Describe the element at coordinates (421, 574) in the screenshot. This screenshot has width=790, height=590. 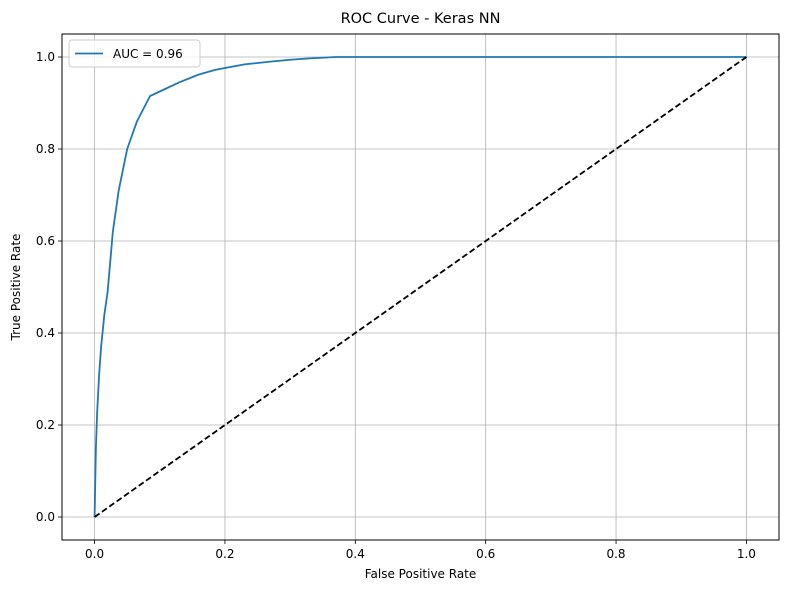
I see `x-axis-label: False Positive Rate` at that location.